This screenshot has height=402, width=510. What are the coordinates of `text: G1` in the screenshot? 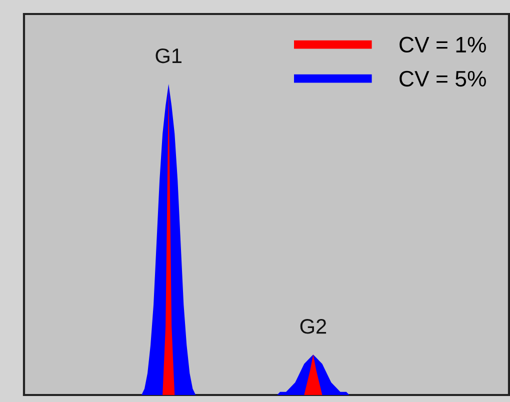 It's located at (169, 56).